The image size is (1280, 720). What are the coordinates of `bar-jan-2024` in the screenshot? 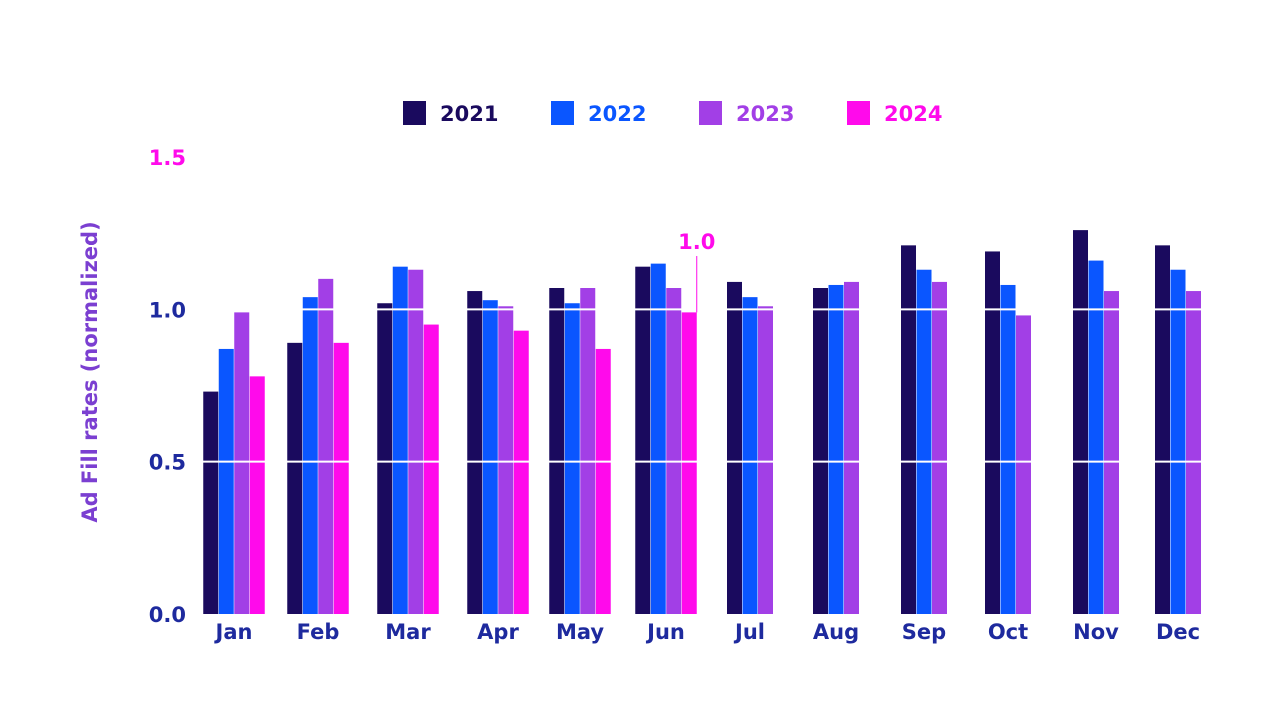 It's located at (257, 495).